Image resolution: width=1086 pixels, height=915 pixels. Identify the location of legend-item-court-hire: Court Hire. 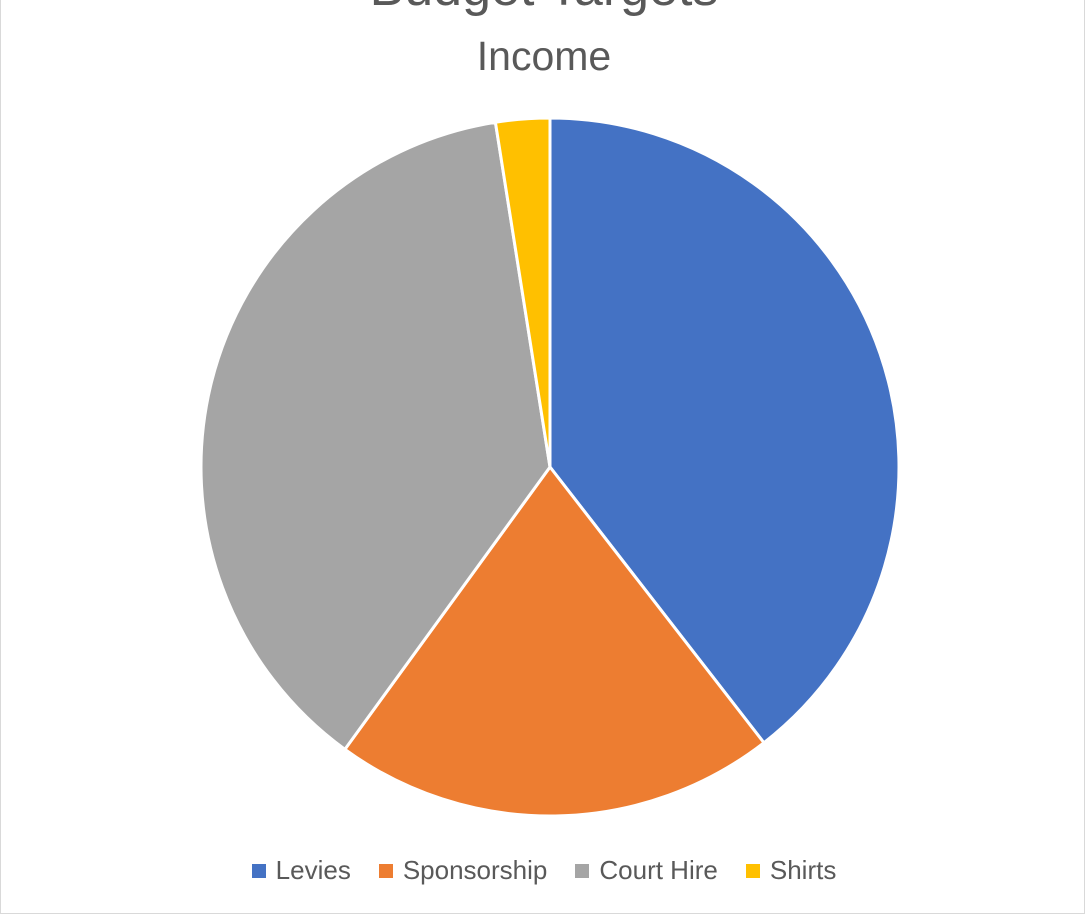
(646, 870).